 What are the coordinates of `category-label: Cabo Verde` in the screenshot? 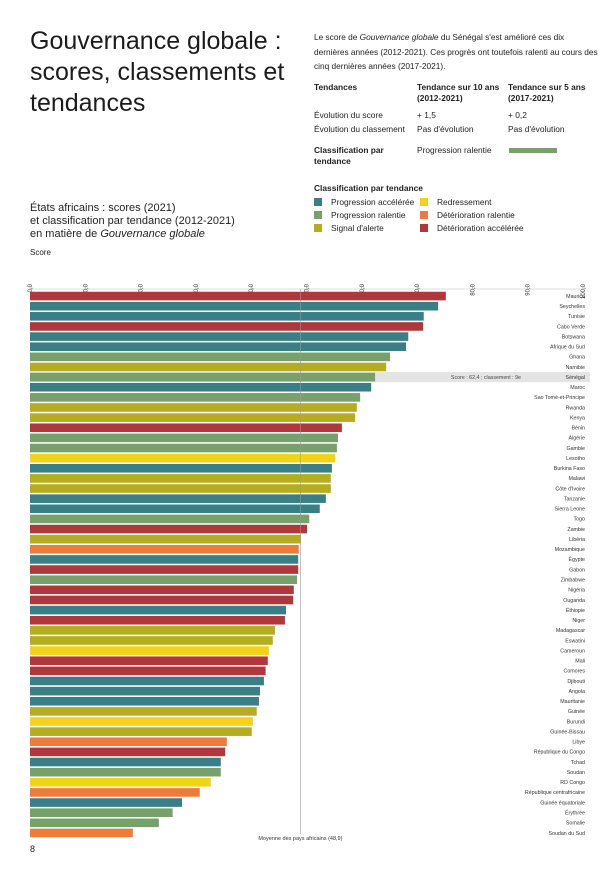 It's located at (571, 327).